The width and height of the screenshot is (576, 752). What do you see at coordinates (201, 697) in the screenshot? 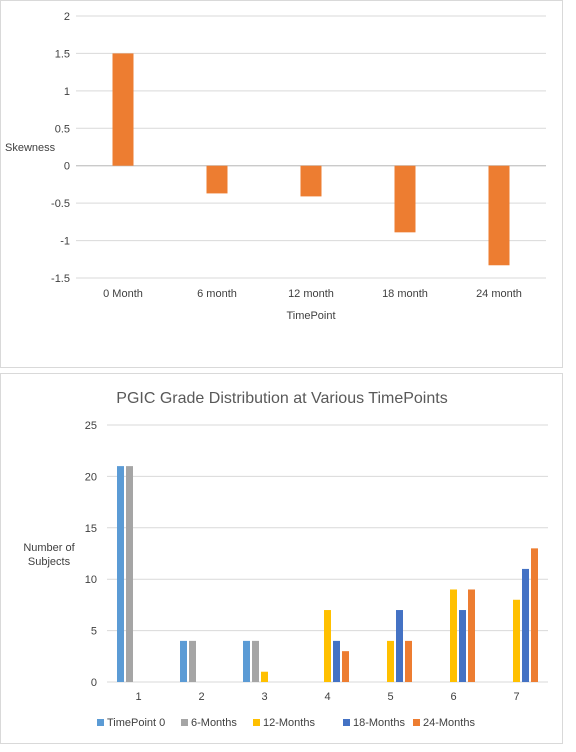
I see `x-tick-label: 2` at bounding box center [201, 697].